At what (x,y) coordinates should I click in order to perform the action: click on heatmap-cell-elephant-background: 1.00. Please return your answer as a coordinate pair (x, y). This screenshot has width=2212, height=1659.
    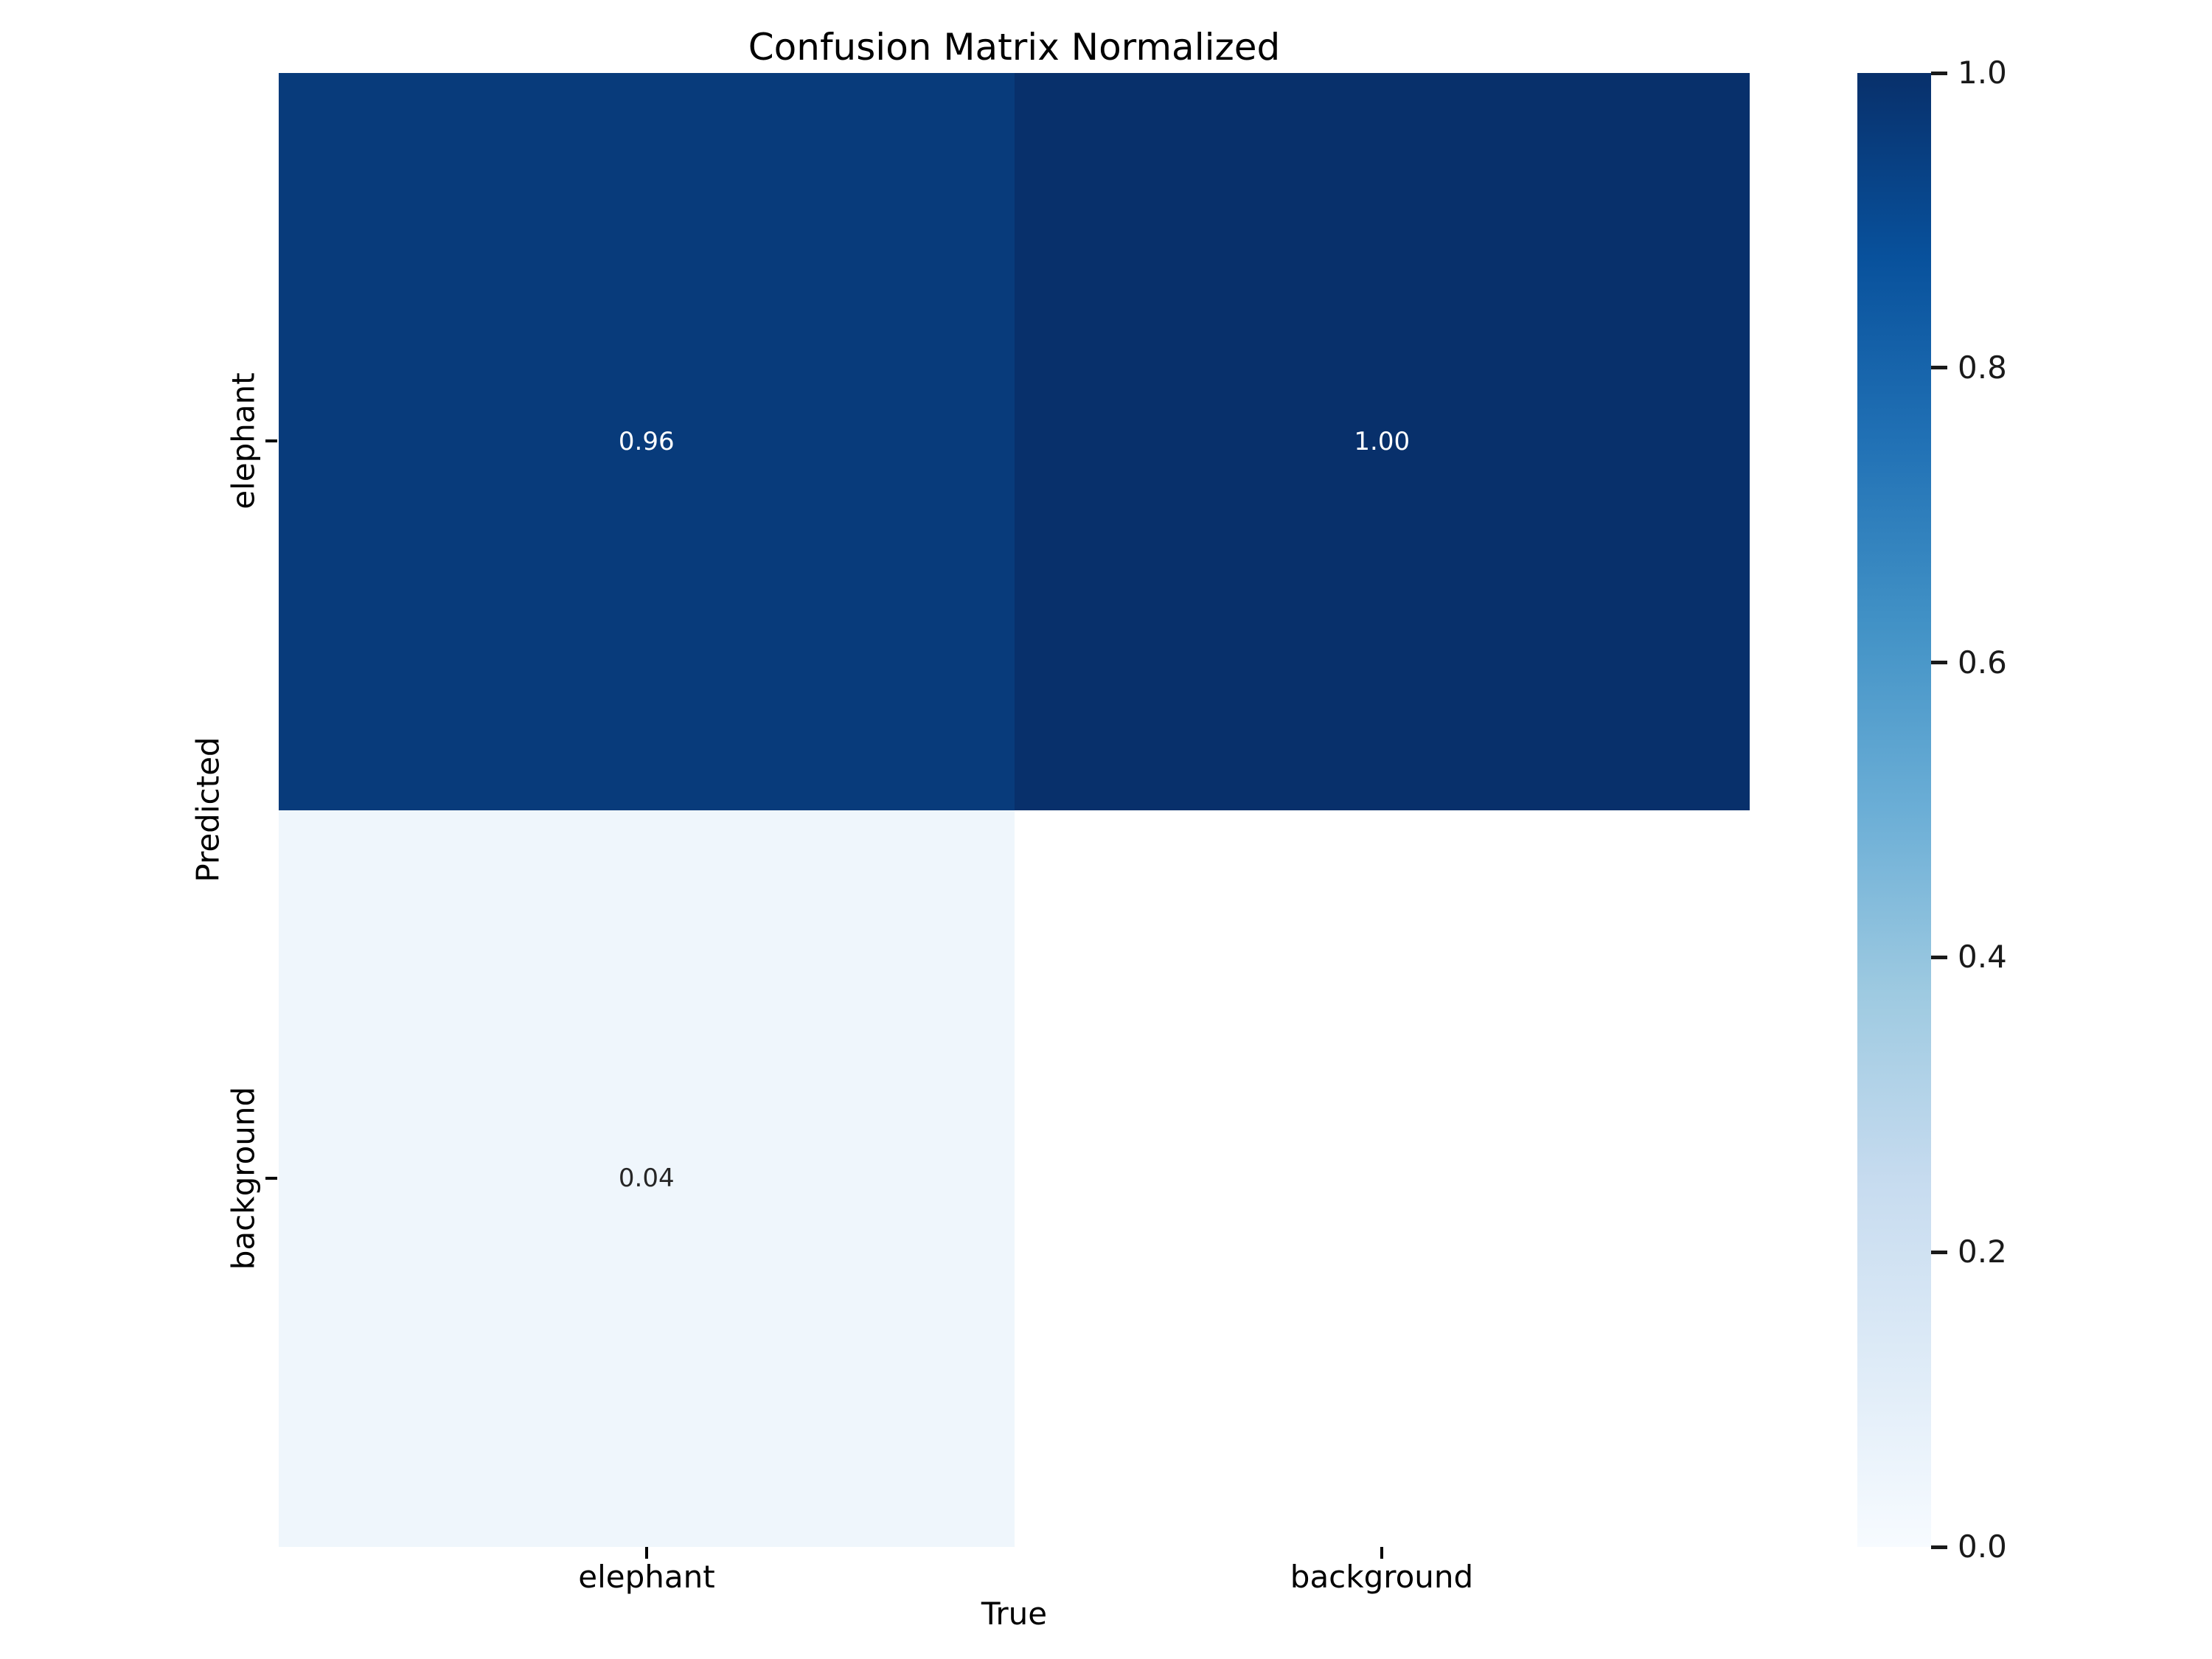
    Looking at the image, I should click on (1382, 441).